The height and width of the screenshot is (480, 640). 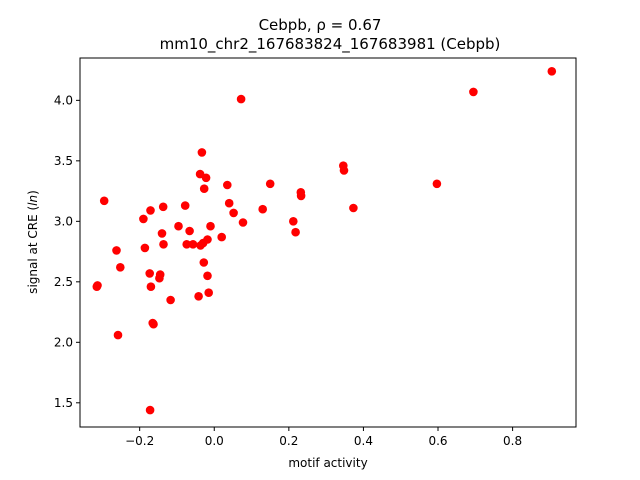 I want to click on x-tick-label: 0.8, so click(x=512, y=441).